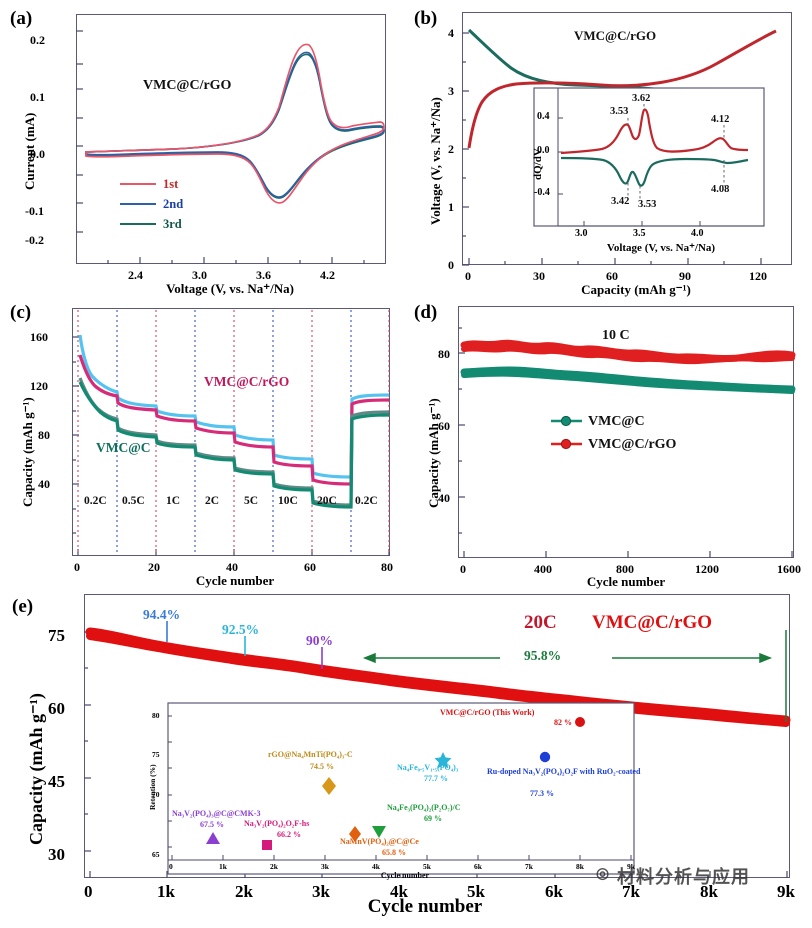 The image size is (812, 928). What do you see at coordinates (399, 891) in the screenshot?
I see `panel-e-xtick-4: 4k` at bounding box center [399, 891].